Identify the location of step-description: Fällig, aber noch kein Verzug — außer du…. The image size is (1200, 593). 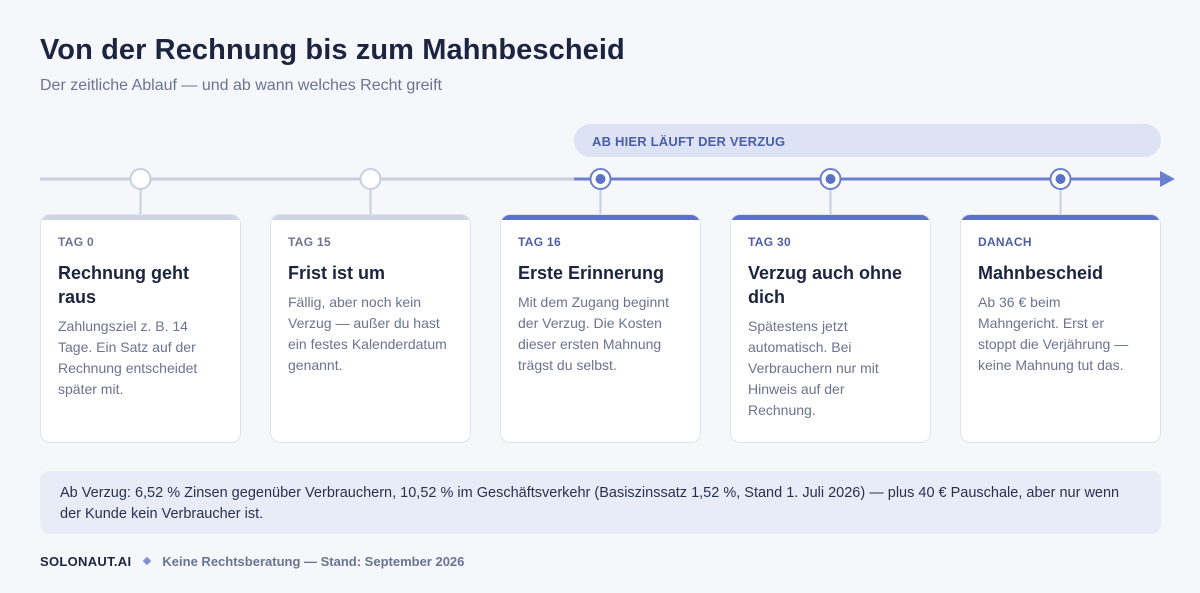
(367, 333).